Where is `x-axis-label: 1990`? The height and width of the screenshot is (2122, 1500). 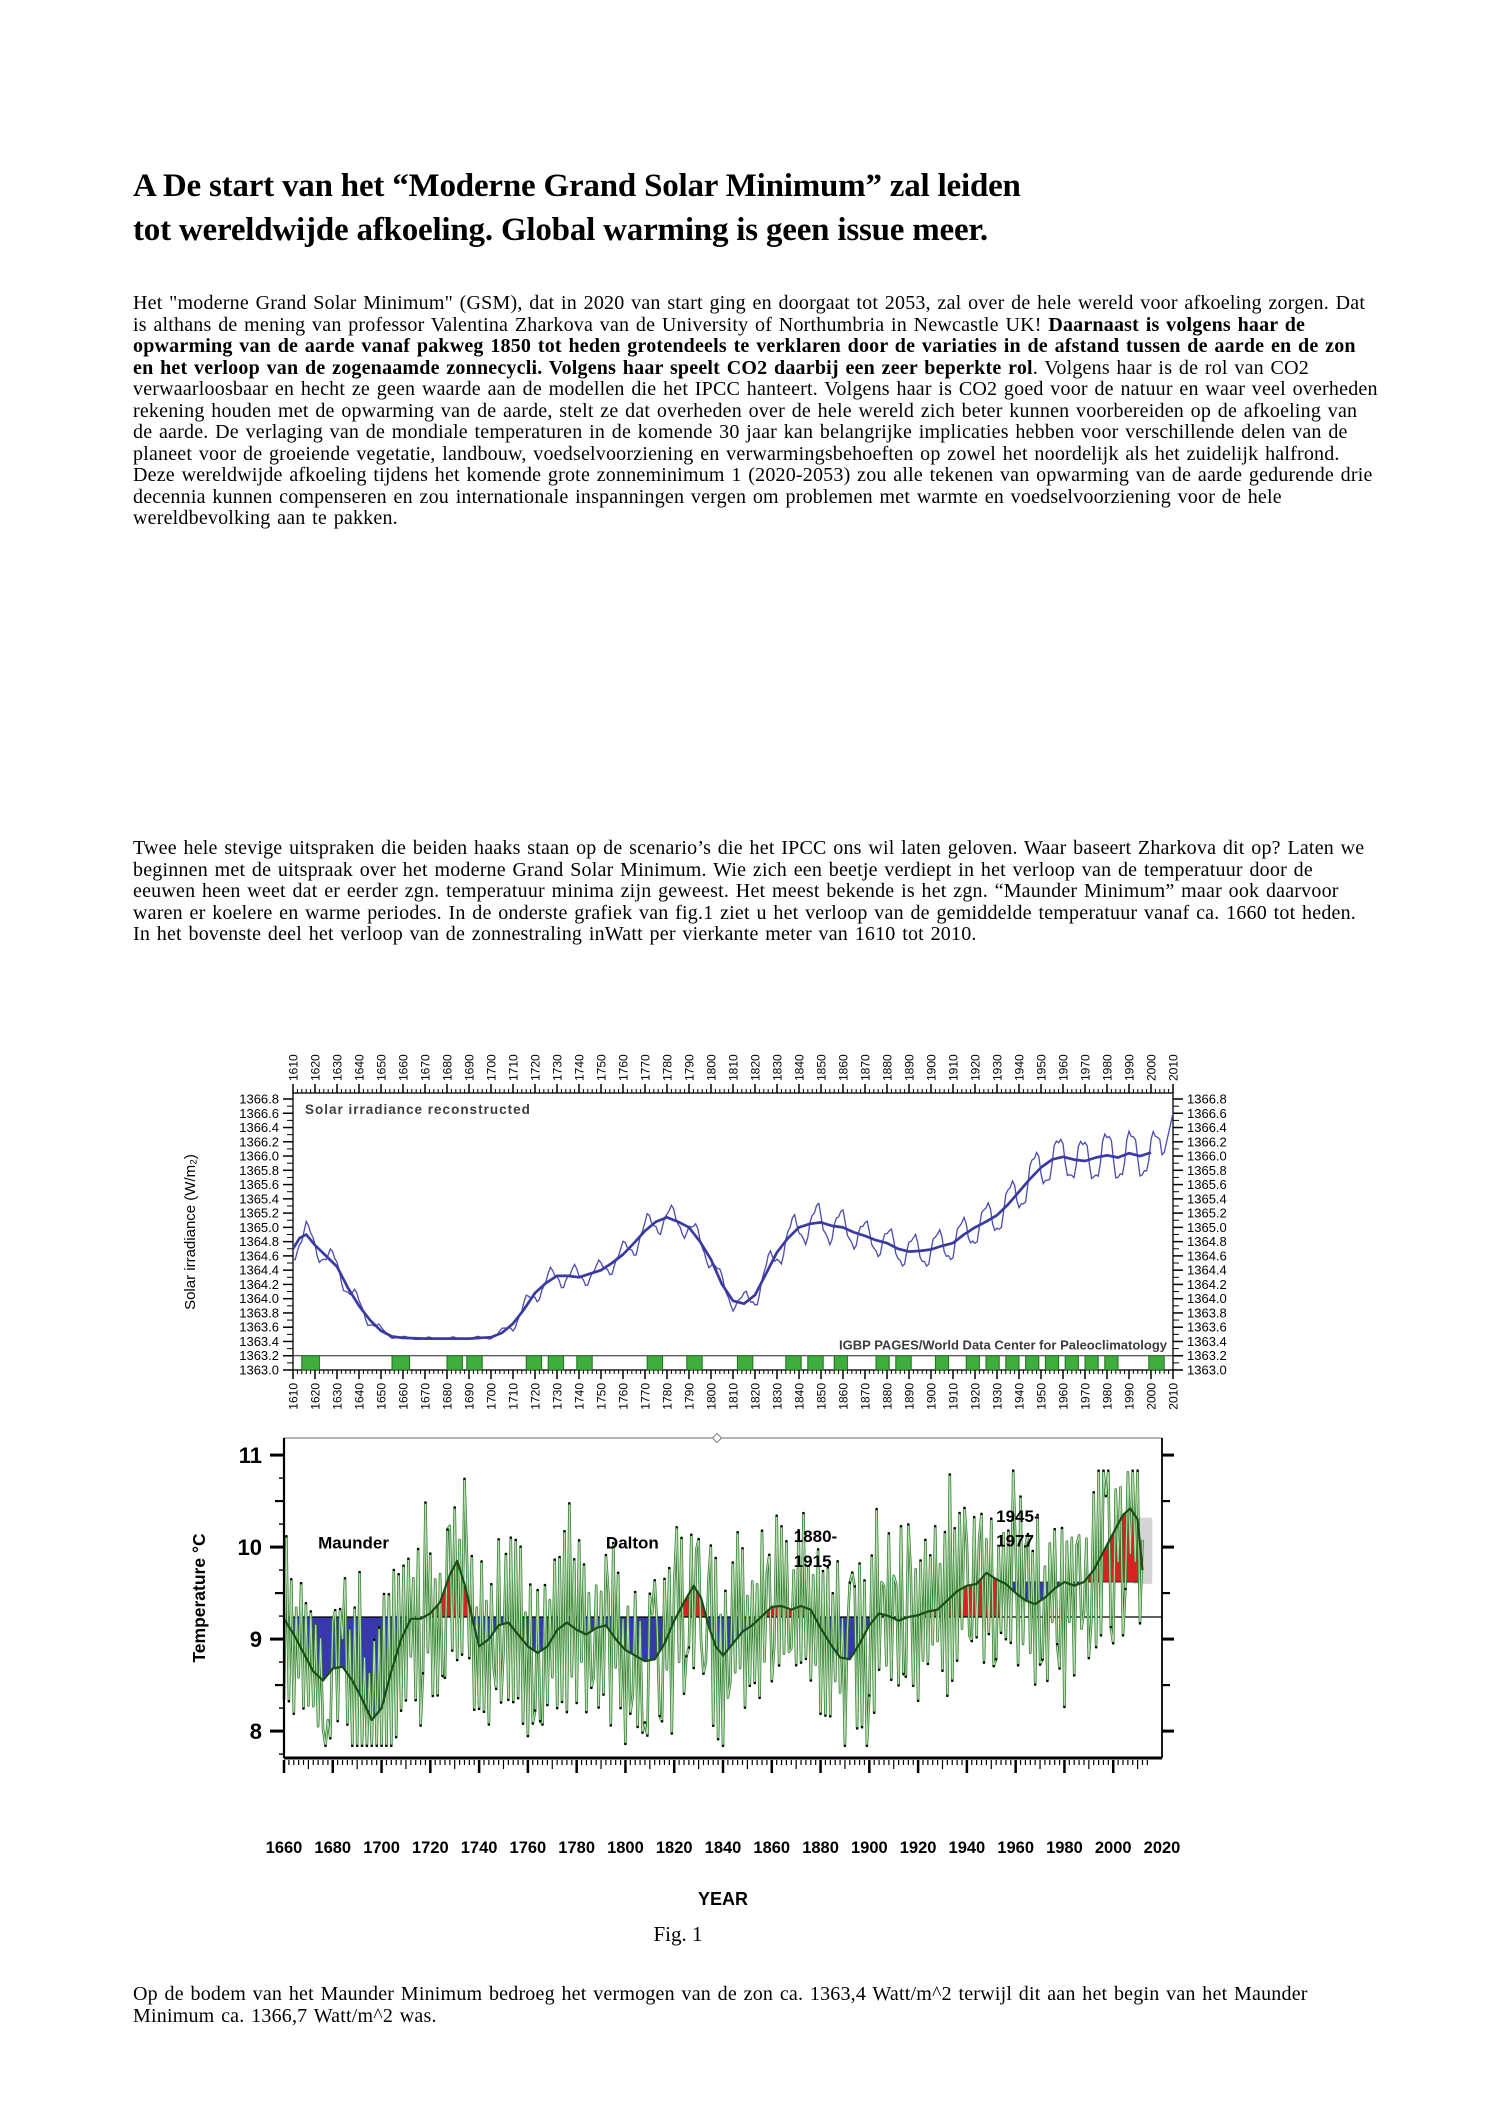
x-axis-label: 1990 is located at coordinates (1130, 1396).